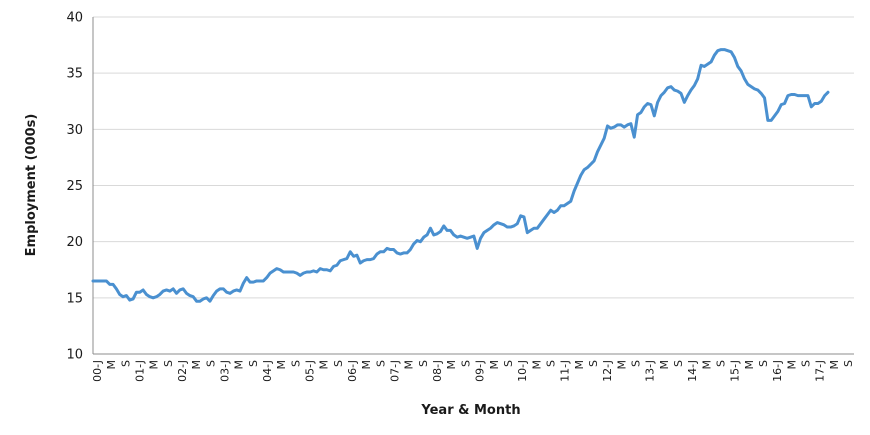 The height and width of the screenshot is (435, 870). I want to click on y-tick-label: 15, so click(74, 298).